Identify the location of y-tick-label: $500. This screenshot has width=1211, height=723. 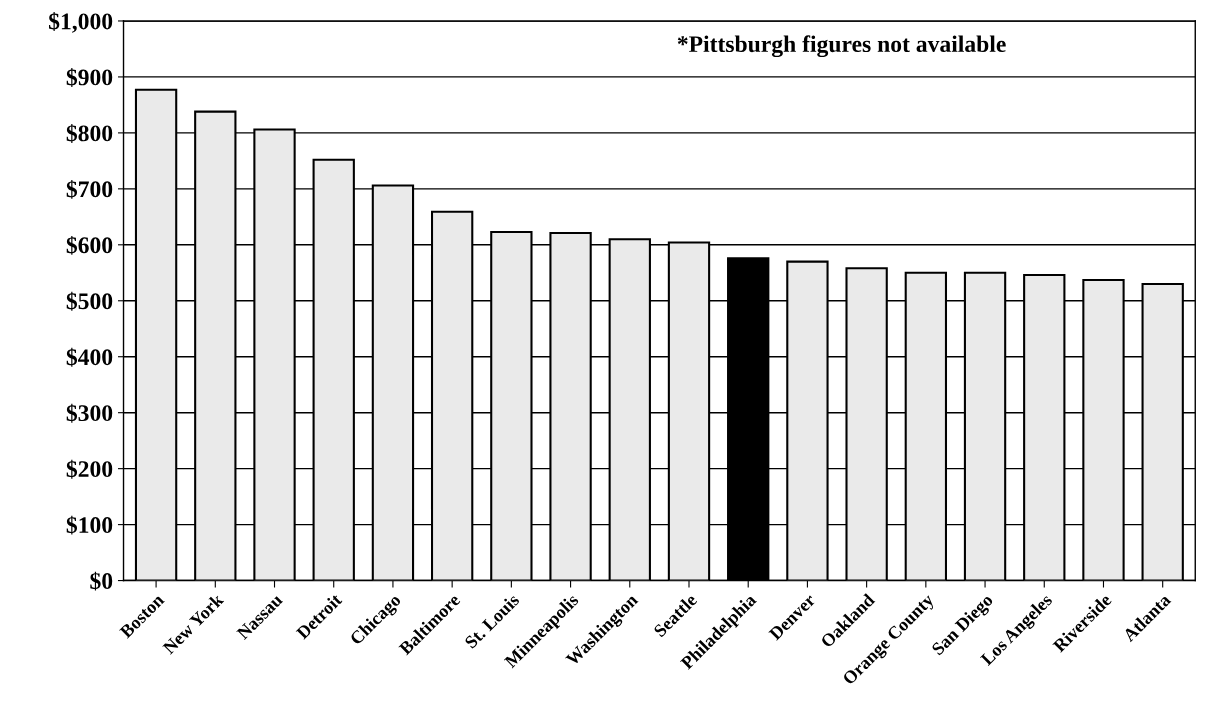
(89, 301).